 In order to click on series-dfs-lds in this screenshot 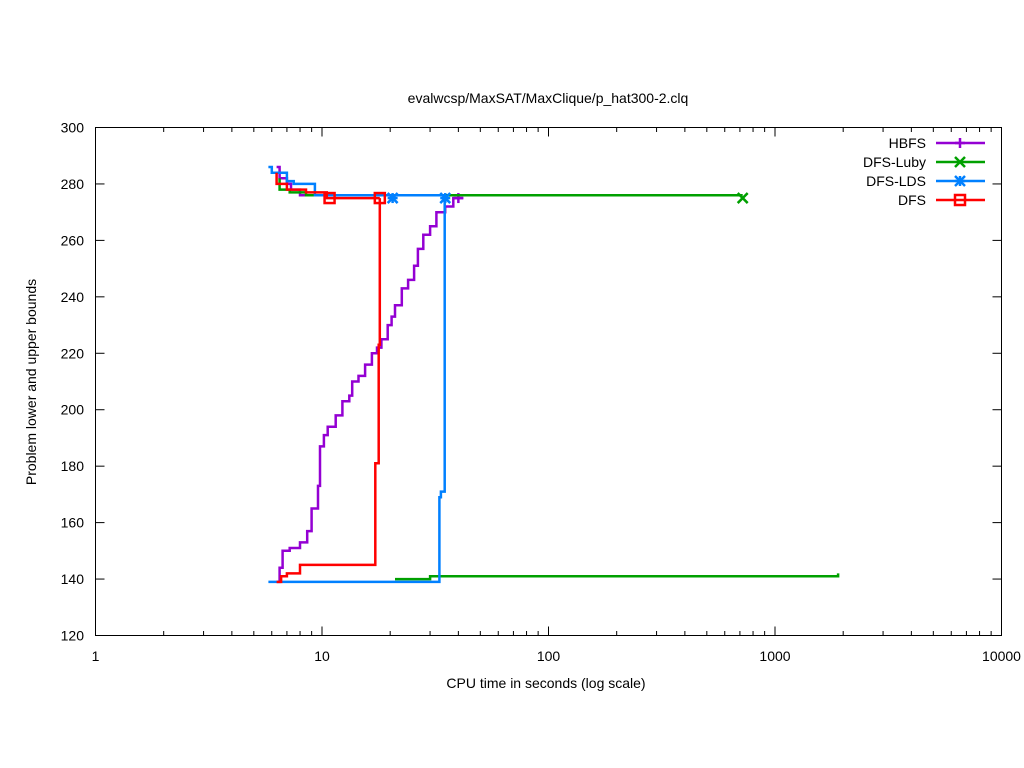, I will do `click(360, 374)`.